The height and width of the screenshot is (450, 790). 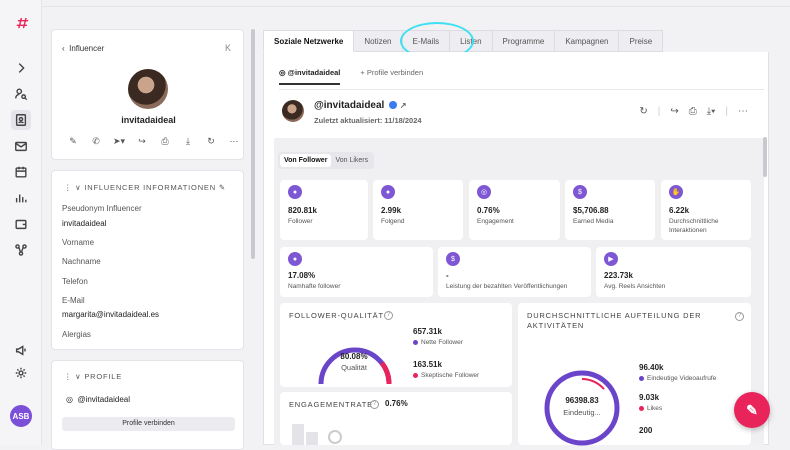 What do you see at coordinates (651, 367) in the screenshot?
I see `legend-value: 96.40k` at bounding box center [651, 367].